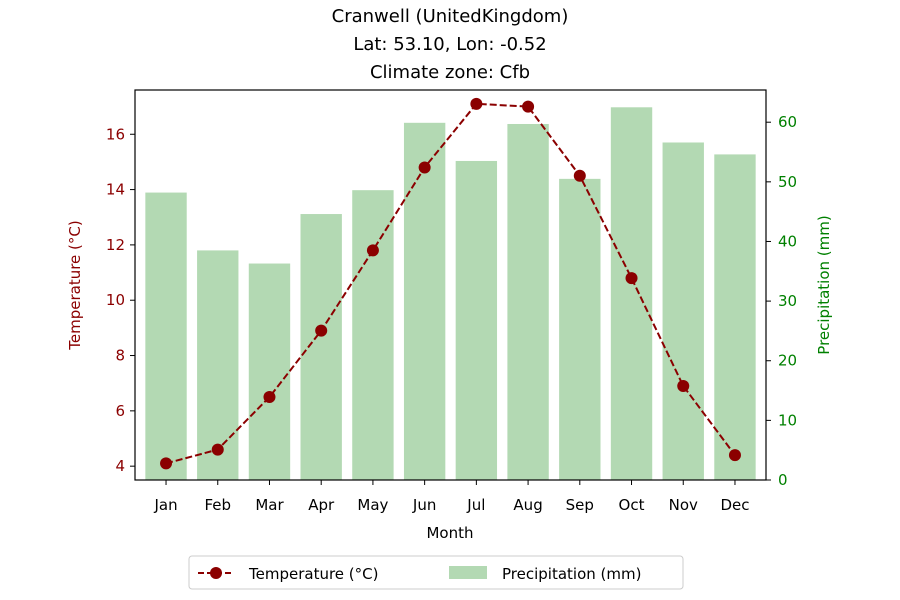 Image resolution: width=900 pixels, height=600 pixels. Describe the element at coordinates (734, 455) in the screenshot. I see `temperature-point-dec` at that location.